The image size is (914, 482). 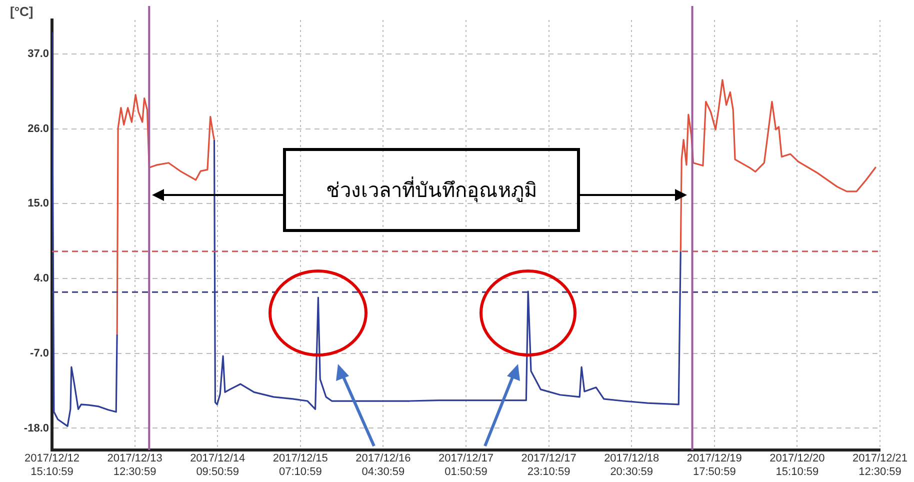 I want to click on y-axis-title: [°C], so click(x=22, y=11).